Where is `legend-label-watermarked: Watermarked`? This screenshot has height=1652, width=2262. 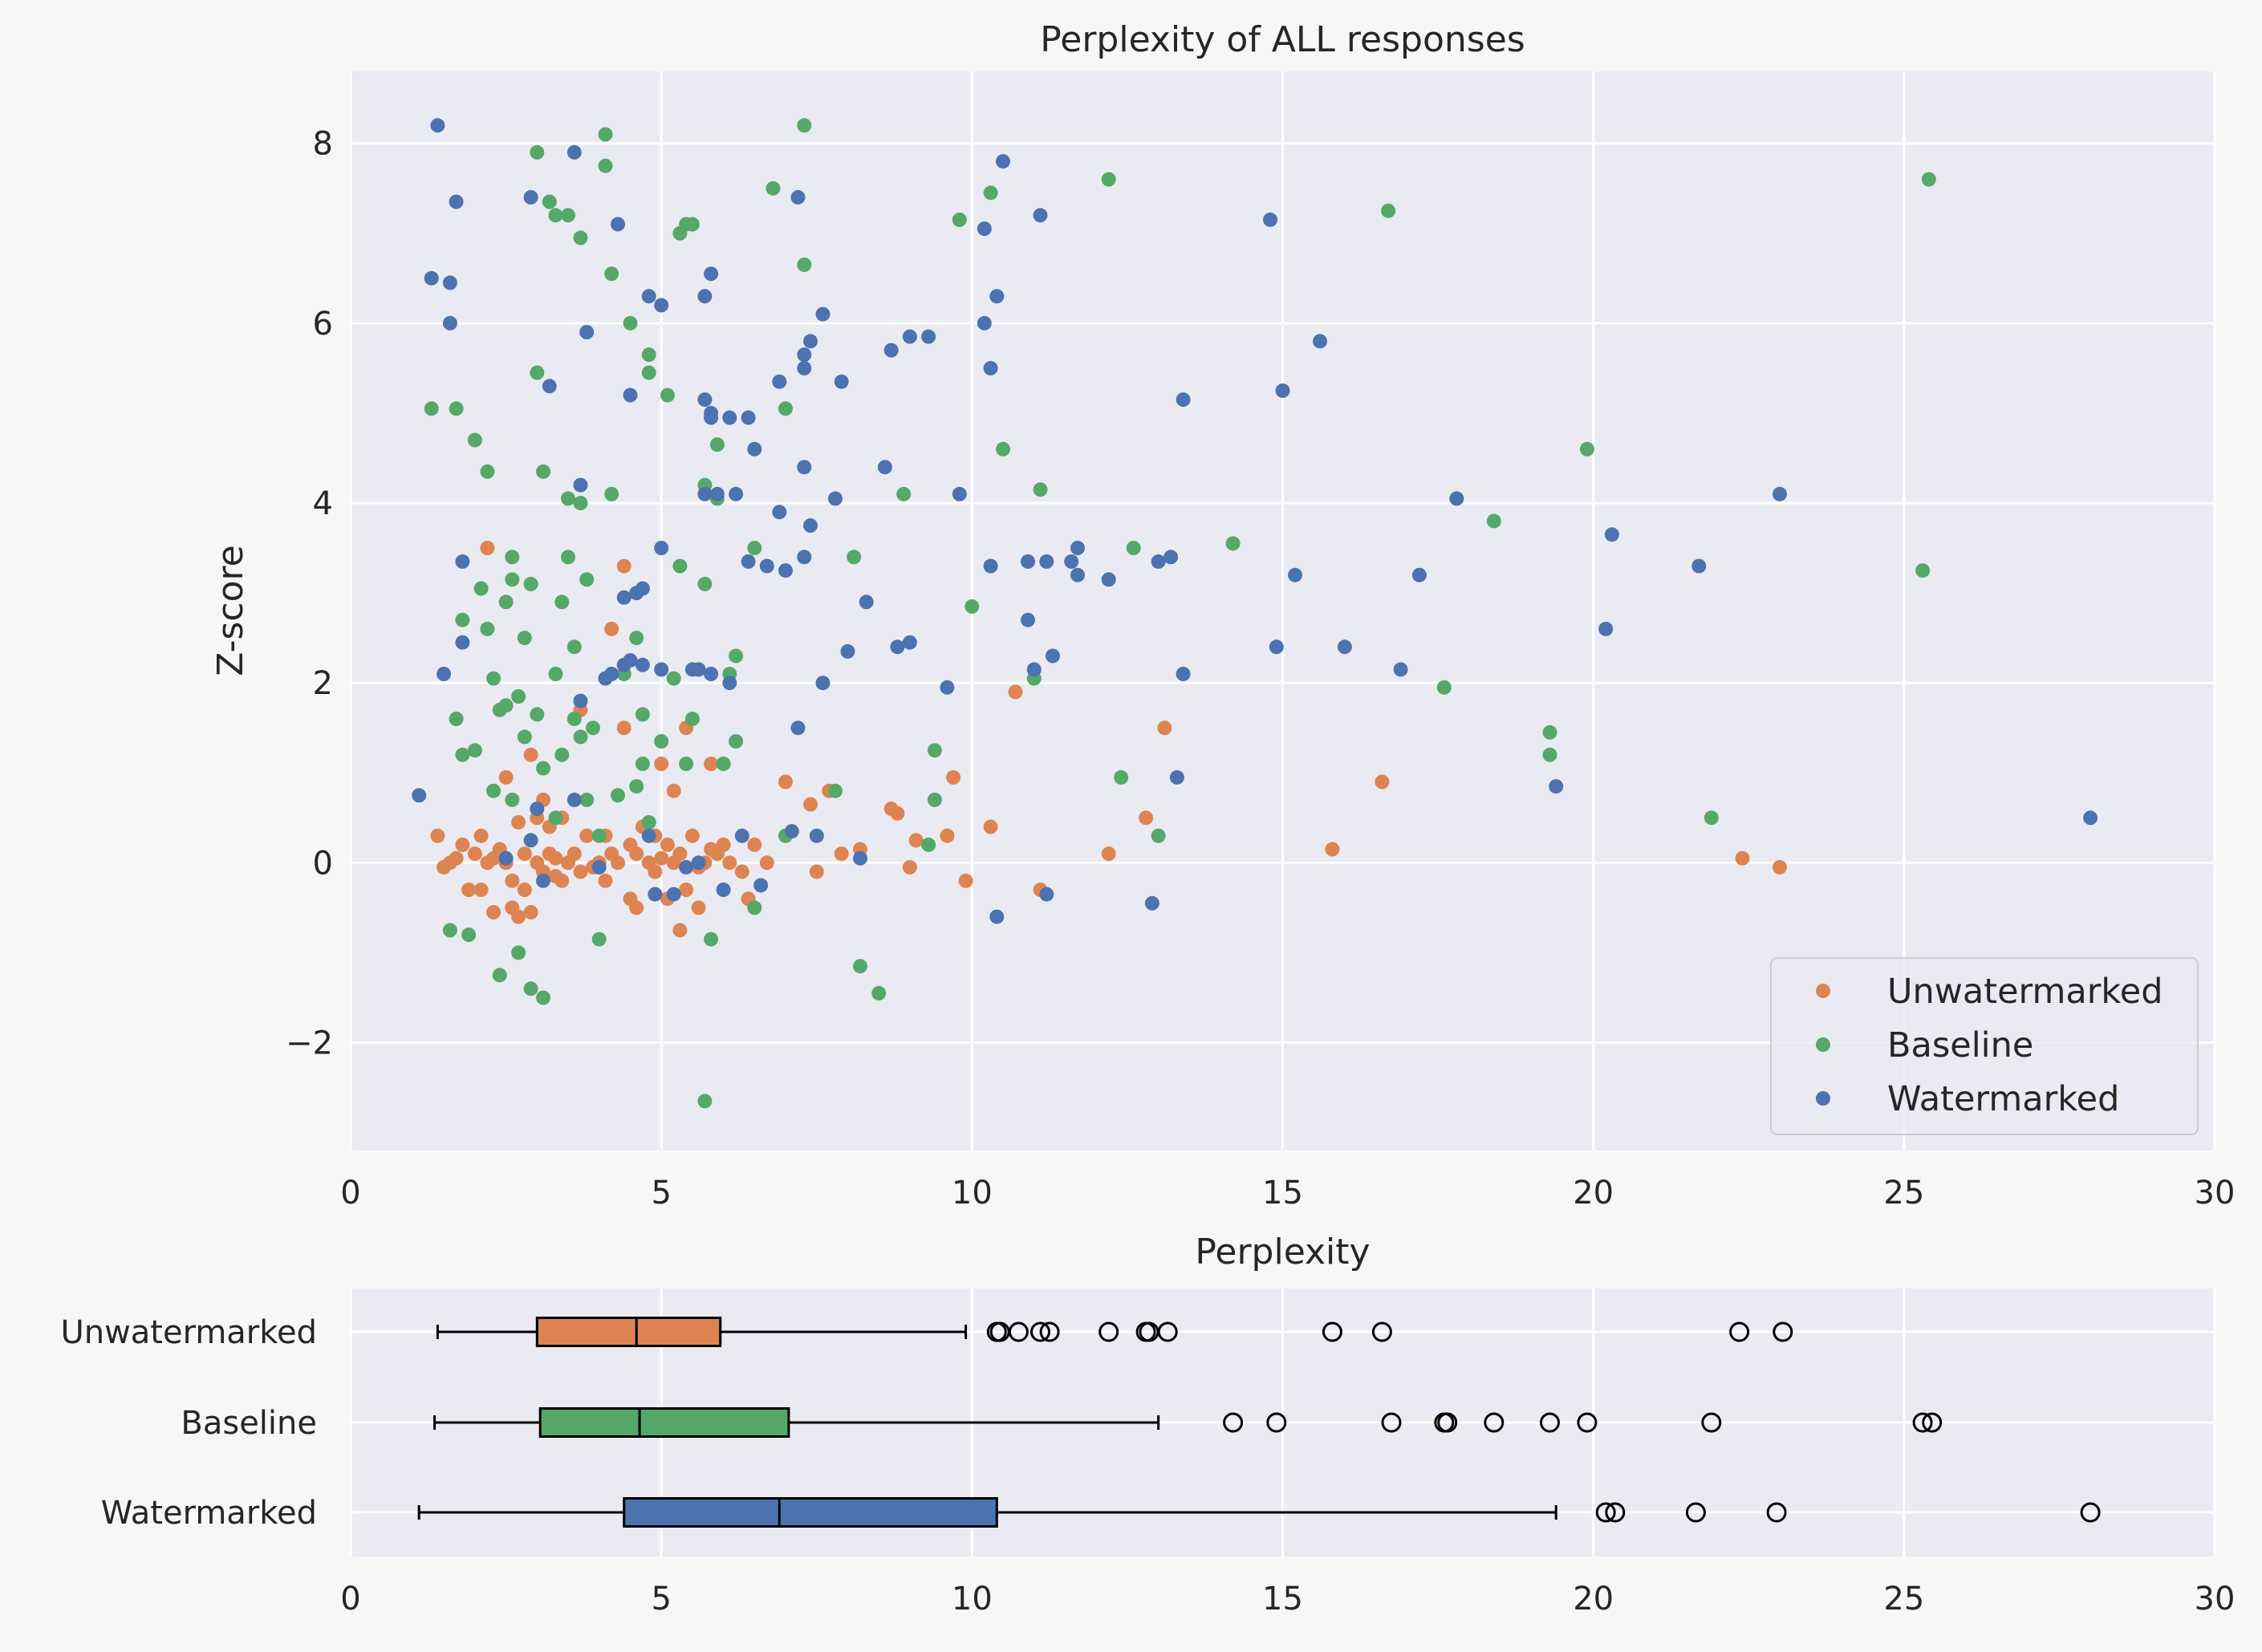
legend-label-watermarked: Watermarked is located at coordinates (2003, 1099).